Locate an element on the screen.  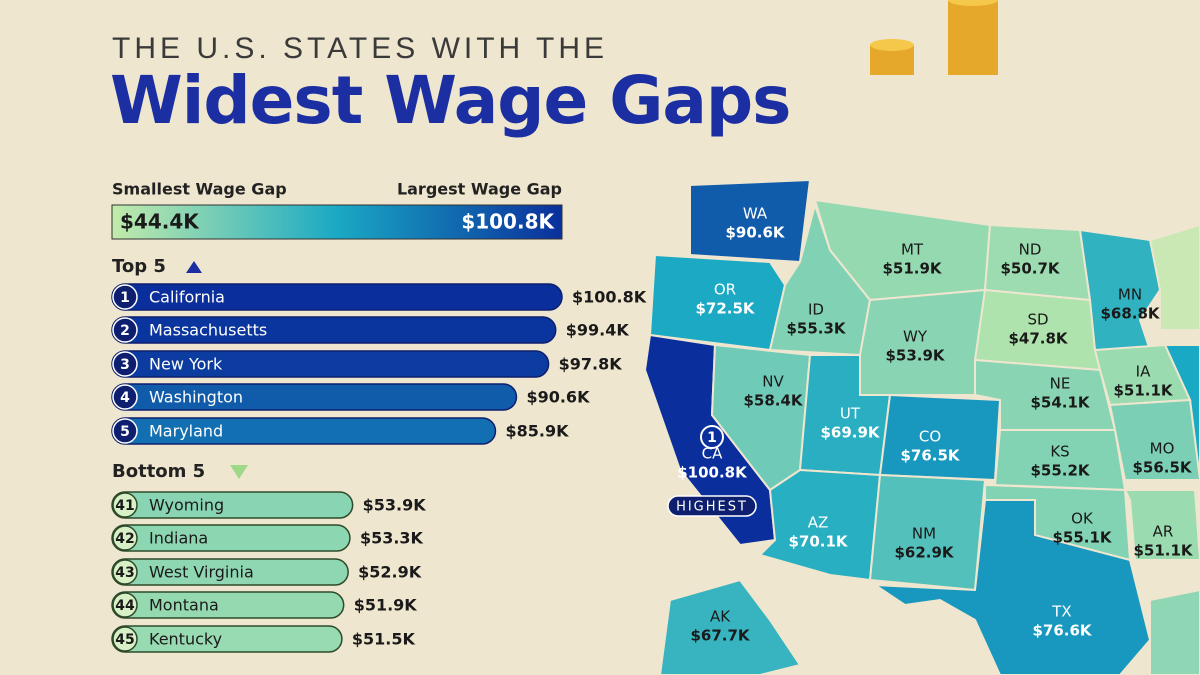
down-icon is located at coordinates (239, 472).